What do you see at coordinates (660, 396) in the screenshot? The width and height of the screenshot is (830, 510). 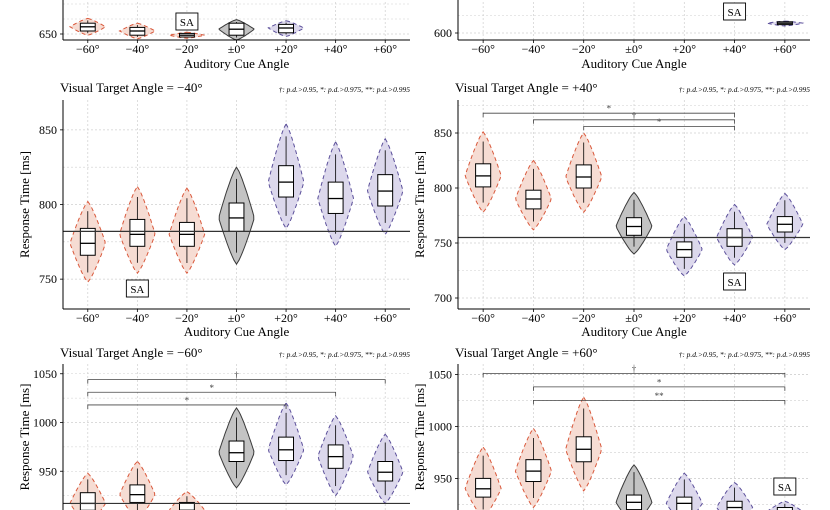 I see `significance-label: **` at bounding box center [660, 396].